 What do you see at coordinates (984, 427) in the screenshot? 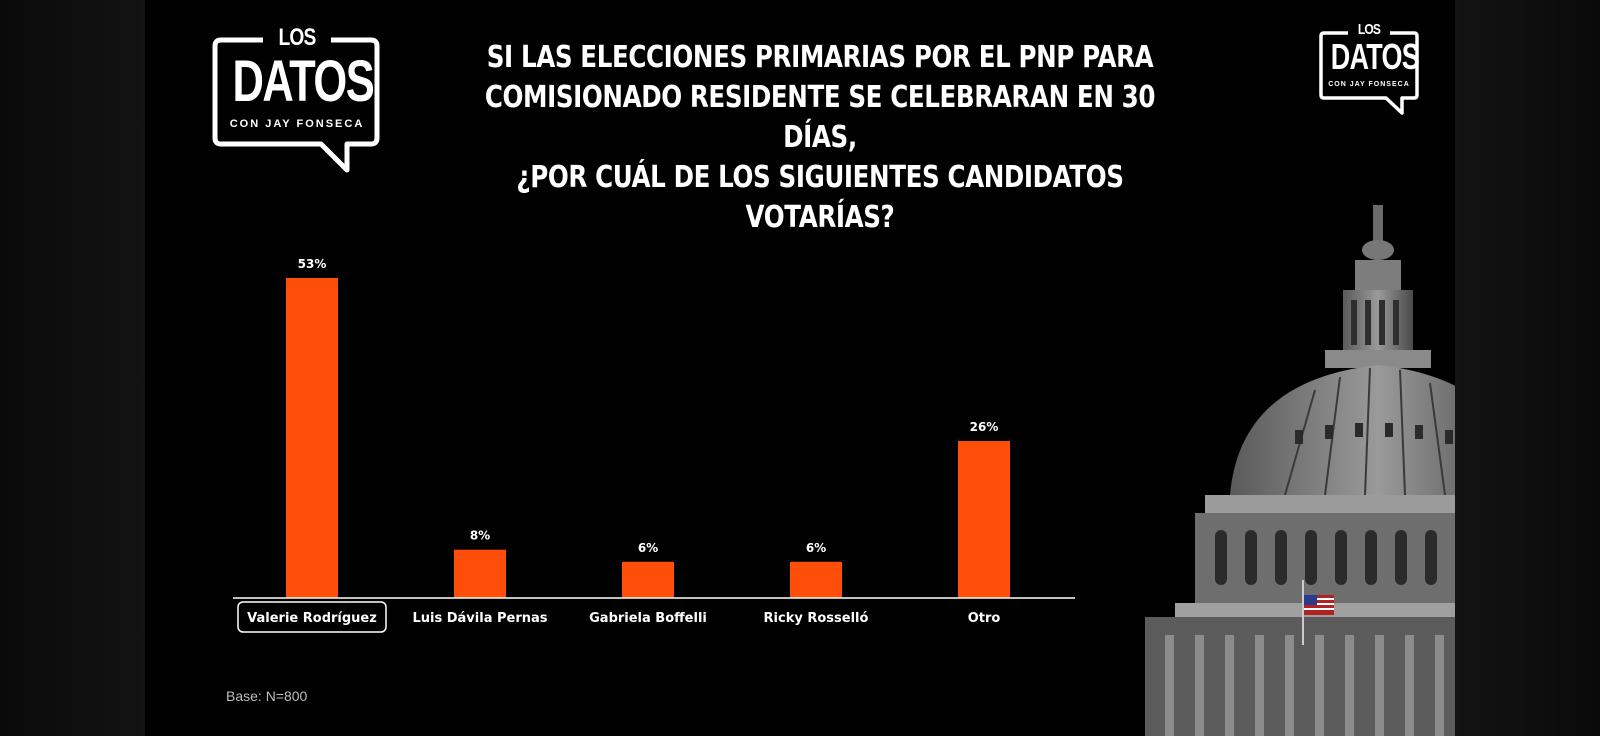
I see `bar-value-label: 26%` at bounding box center [984, 427].